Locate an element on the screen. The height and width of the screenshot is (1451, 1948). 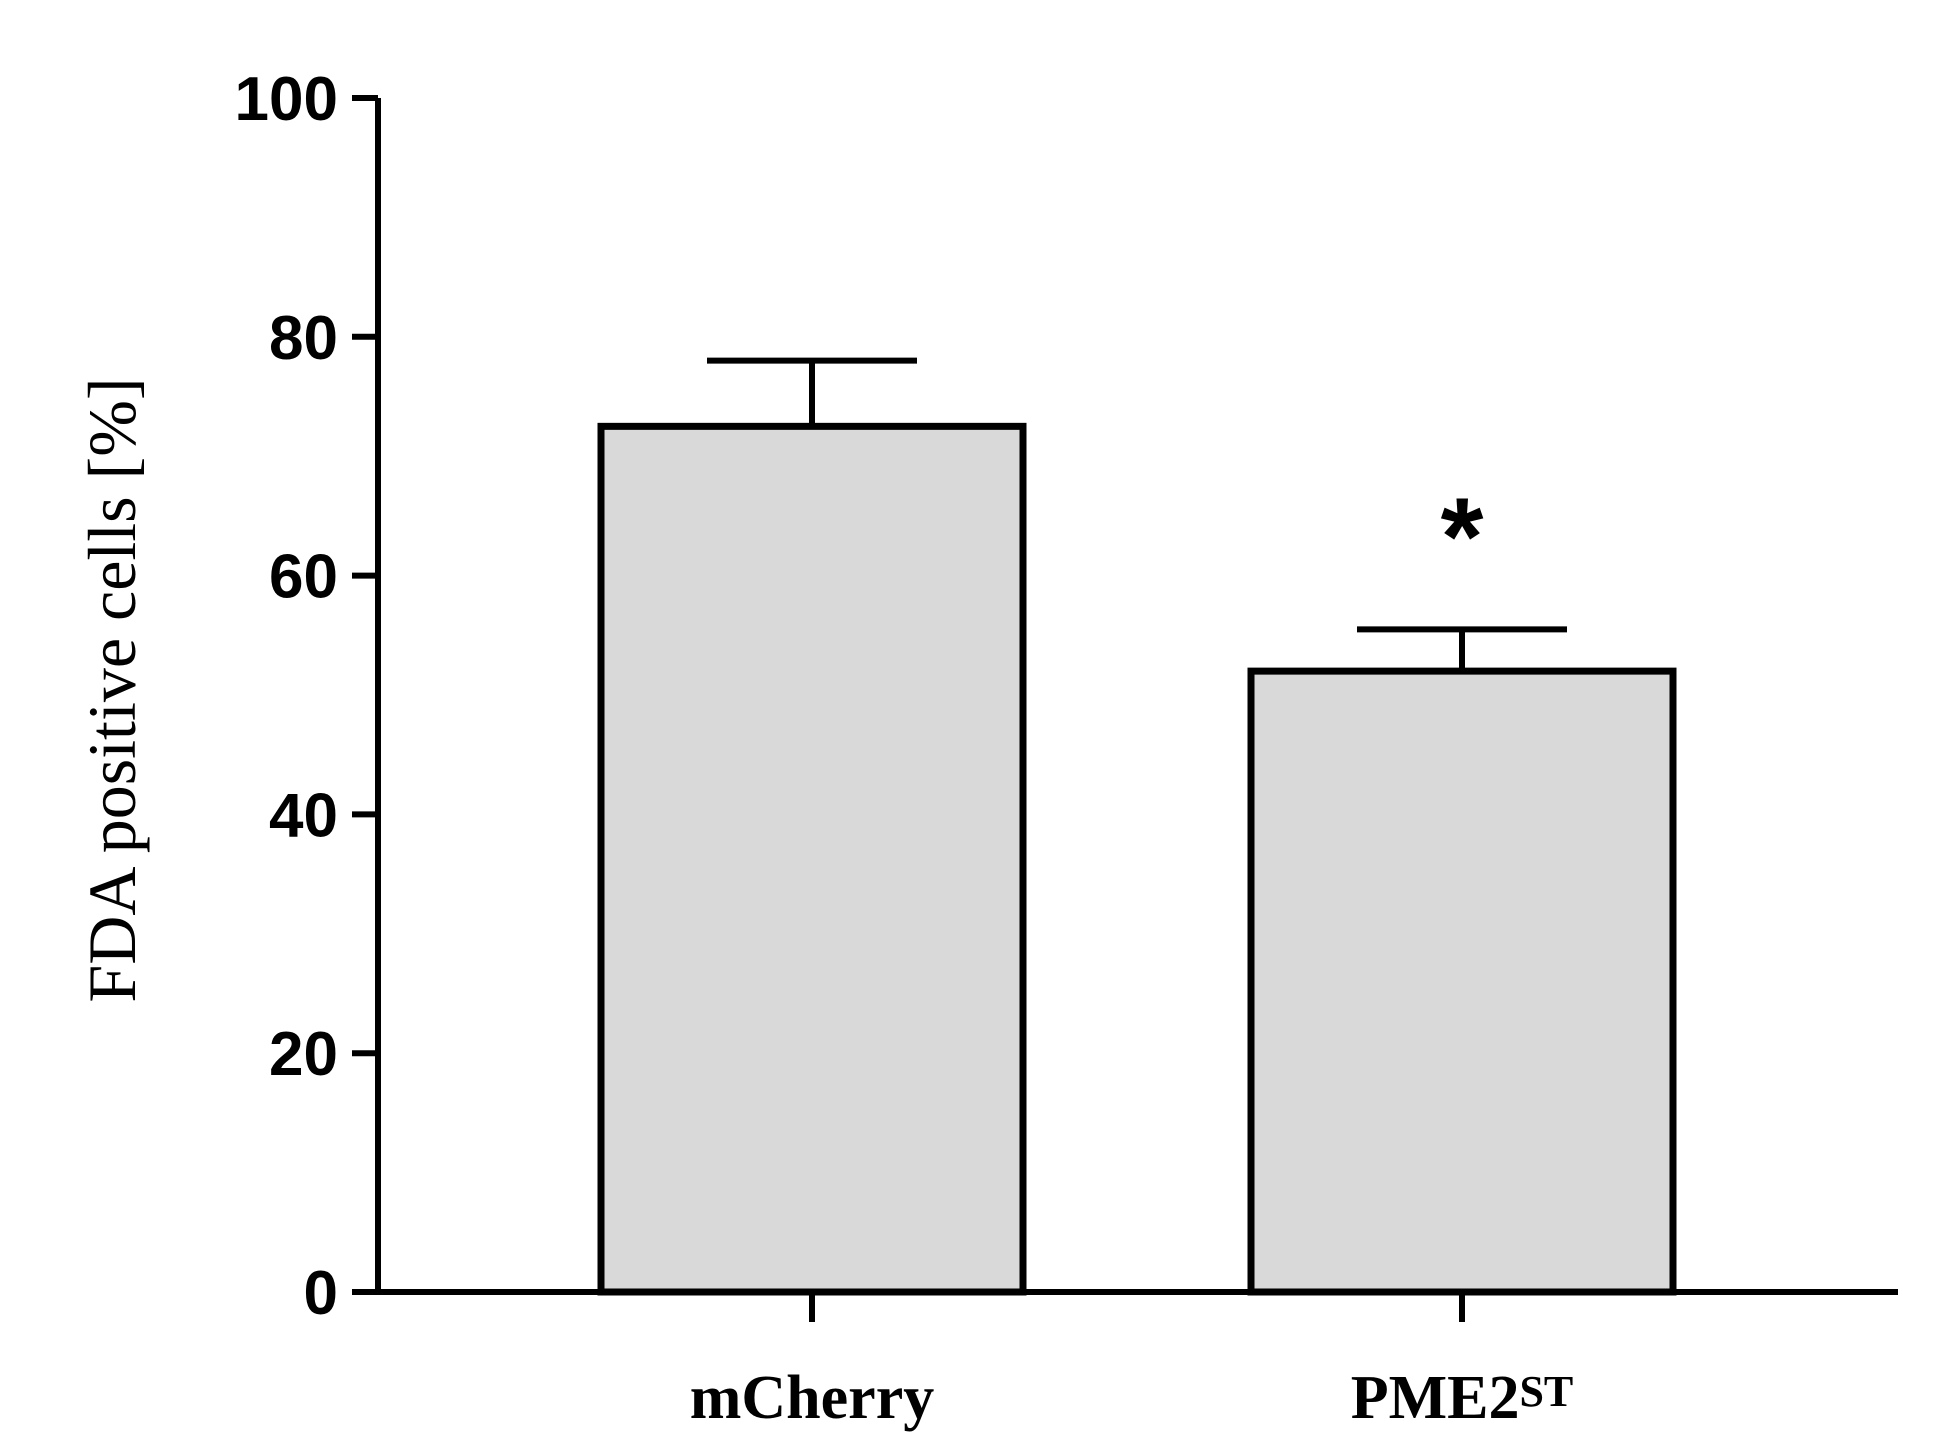
x-category-label-text: PME2 is located at coordinates (1435, 1398).